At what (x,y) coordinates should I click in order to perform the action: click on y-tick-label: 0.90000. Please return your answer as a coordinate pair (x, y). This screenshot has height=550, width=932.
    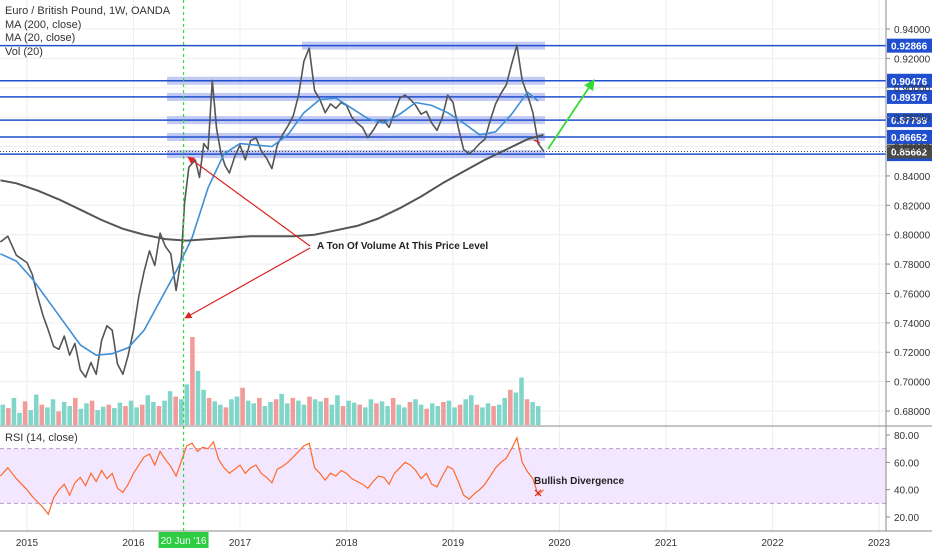
    Looking at the image, I should click on (912, 89).